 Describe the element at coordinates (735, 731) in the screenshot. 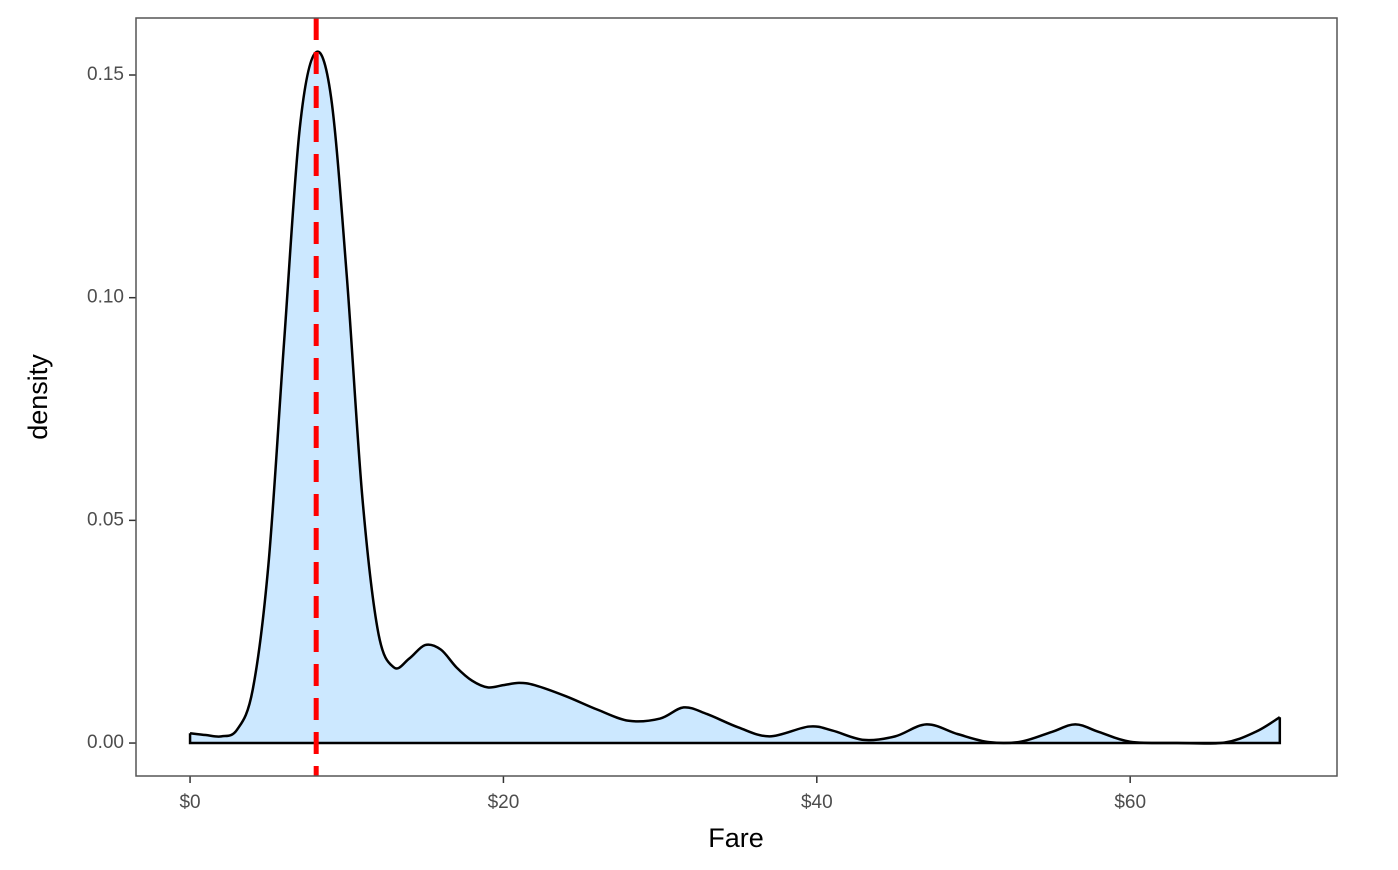

I see `density-outline` at that location.